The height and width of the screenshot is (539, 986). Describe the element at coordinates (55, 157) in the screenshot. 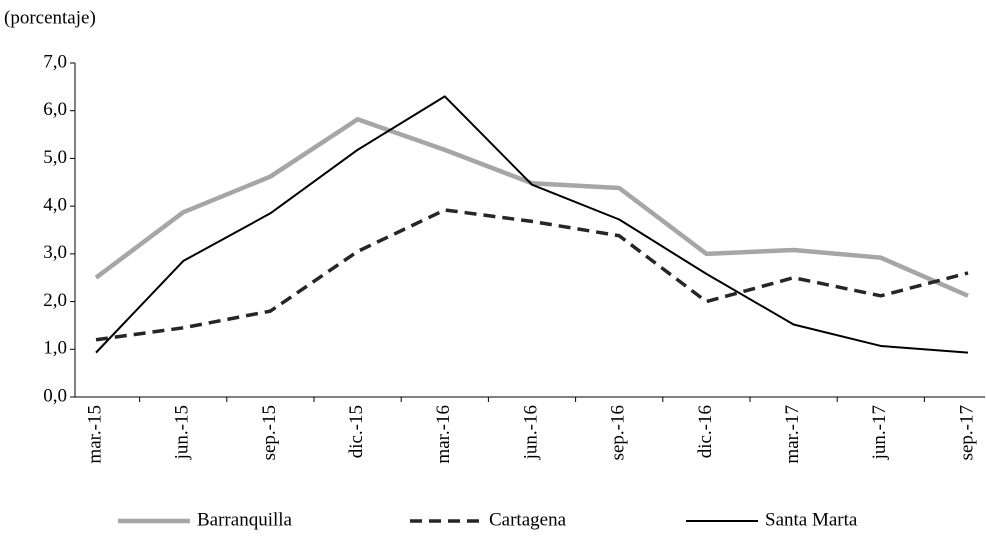

I see `y-tick-label: 5,0` at that location.